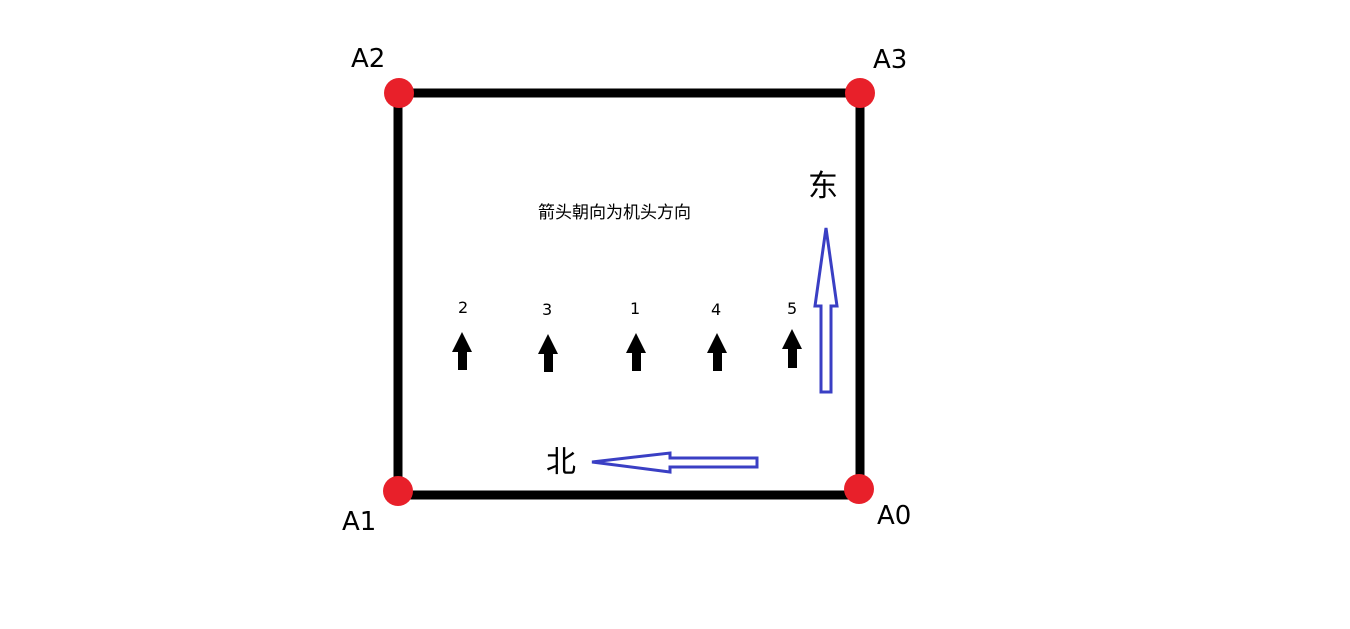 The height and width of the screenshot is (629, 1350). I want to click on heading-note: 箭头朝向为机头方向, so click(614, 213).